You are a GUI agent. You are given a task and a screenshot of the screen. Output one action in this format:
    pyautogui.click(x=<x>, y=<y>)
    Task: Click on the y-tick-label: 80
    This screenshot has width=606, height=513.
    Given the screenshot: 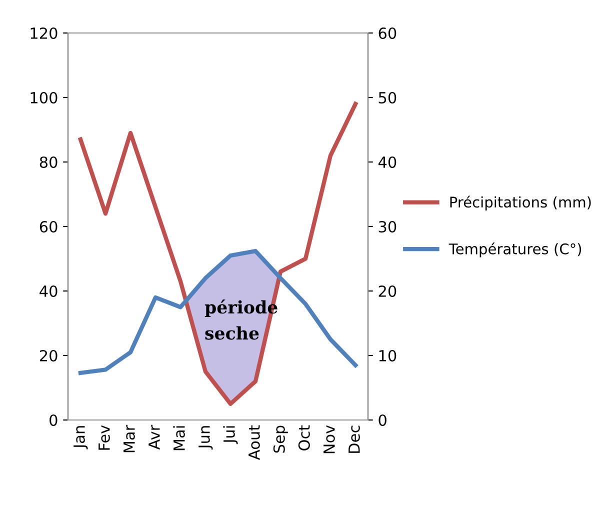 What is the action you would take?
    pyautogui.click(x=49, y=162)
    